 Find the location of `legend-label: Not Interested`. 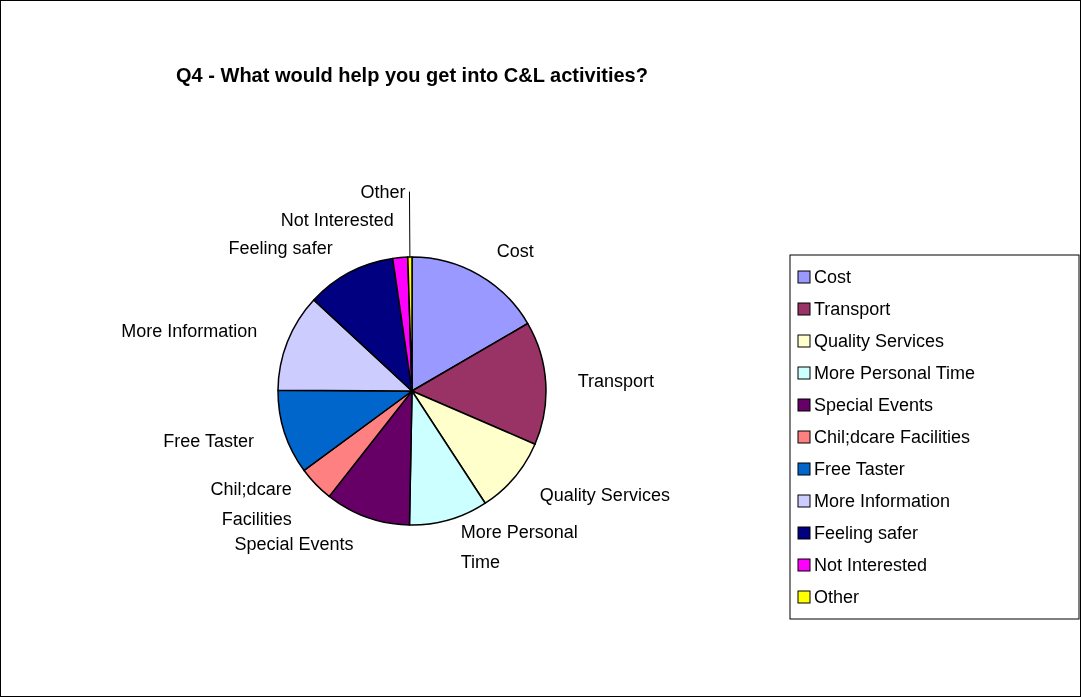

legend-label: Not Interested is located at coordinates (871, 565).